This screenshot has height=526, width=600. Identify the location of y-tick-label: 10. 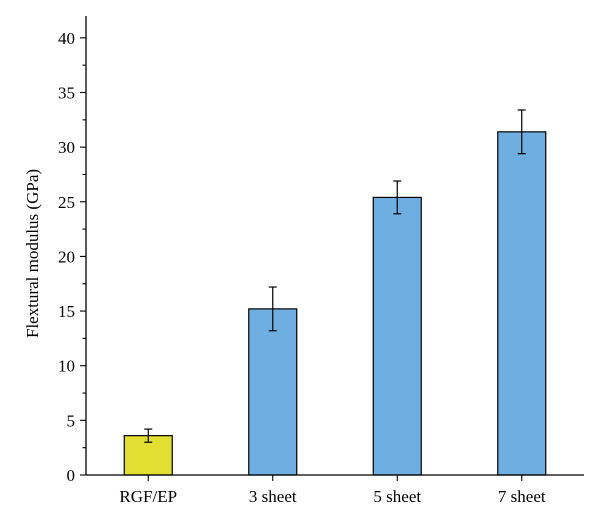
(66, 366).